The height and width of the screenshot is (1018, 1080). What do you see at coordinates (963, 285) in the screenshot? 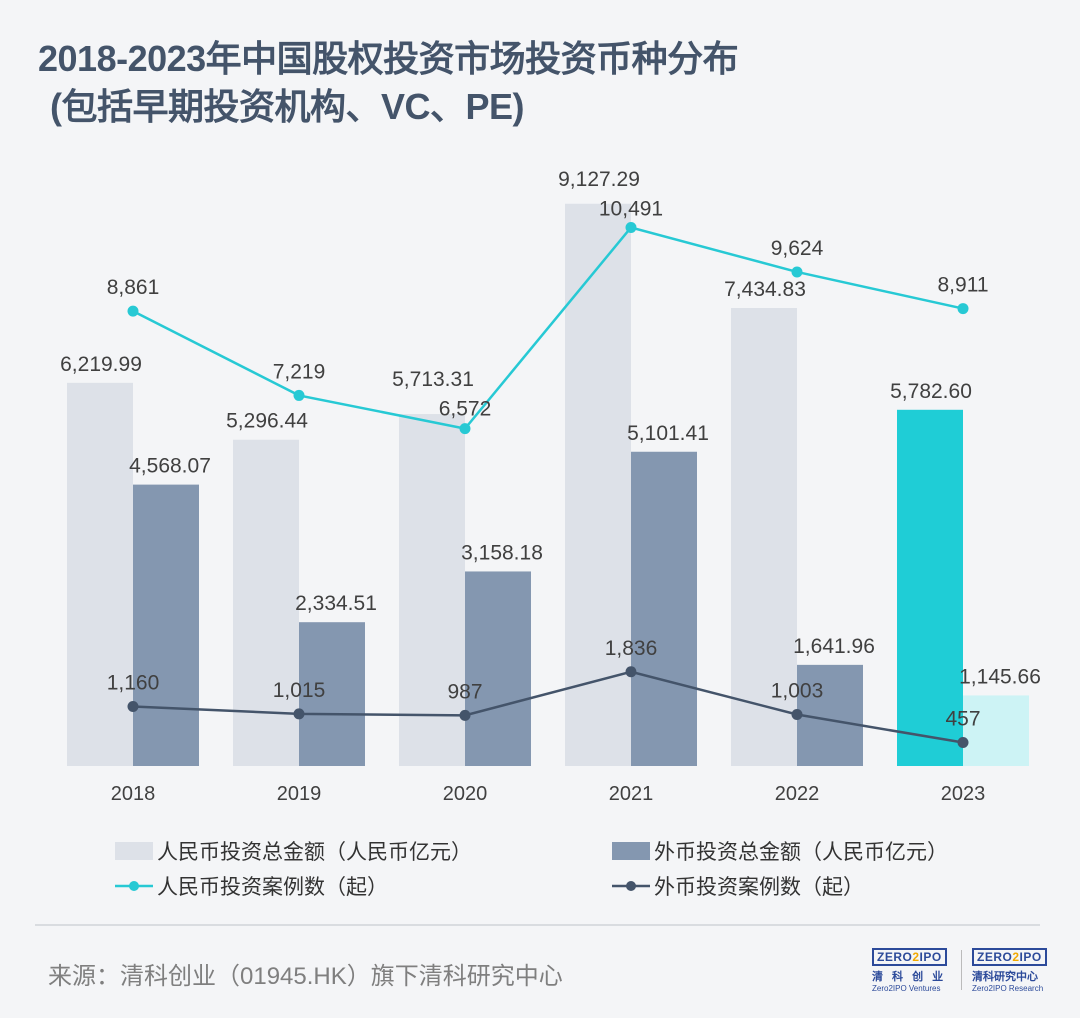
I see `label-rmb-count: 8,911` at bounding box center [963, 285].